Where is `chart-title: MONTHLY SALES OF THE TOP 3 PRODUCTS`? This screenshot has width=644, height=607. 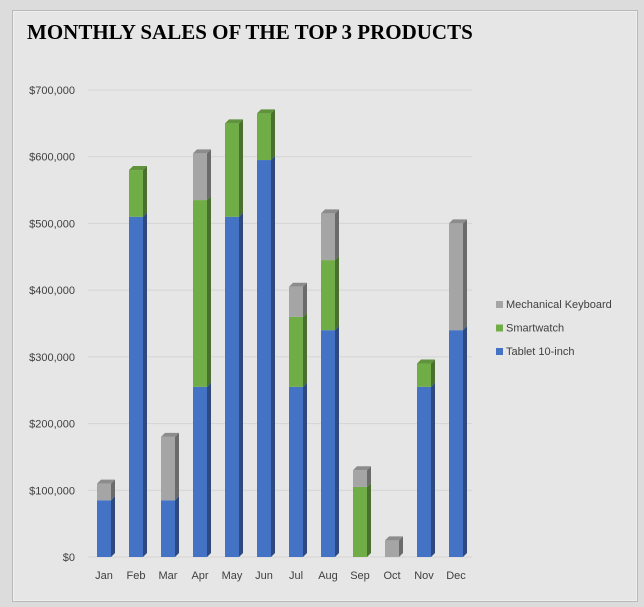
chart-title: MONTHLY SALES OF THE TOP 3 PRODUCTS is located at coordinates (250, 32).